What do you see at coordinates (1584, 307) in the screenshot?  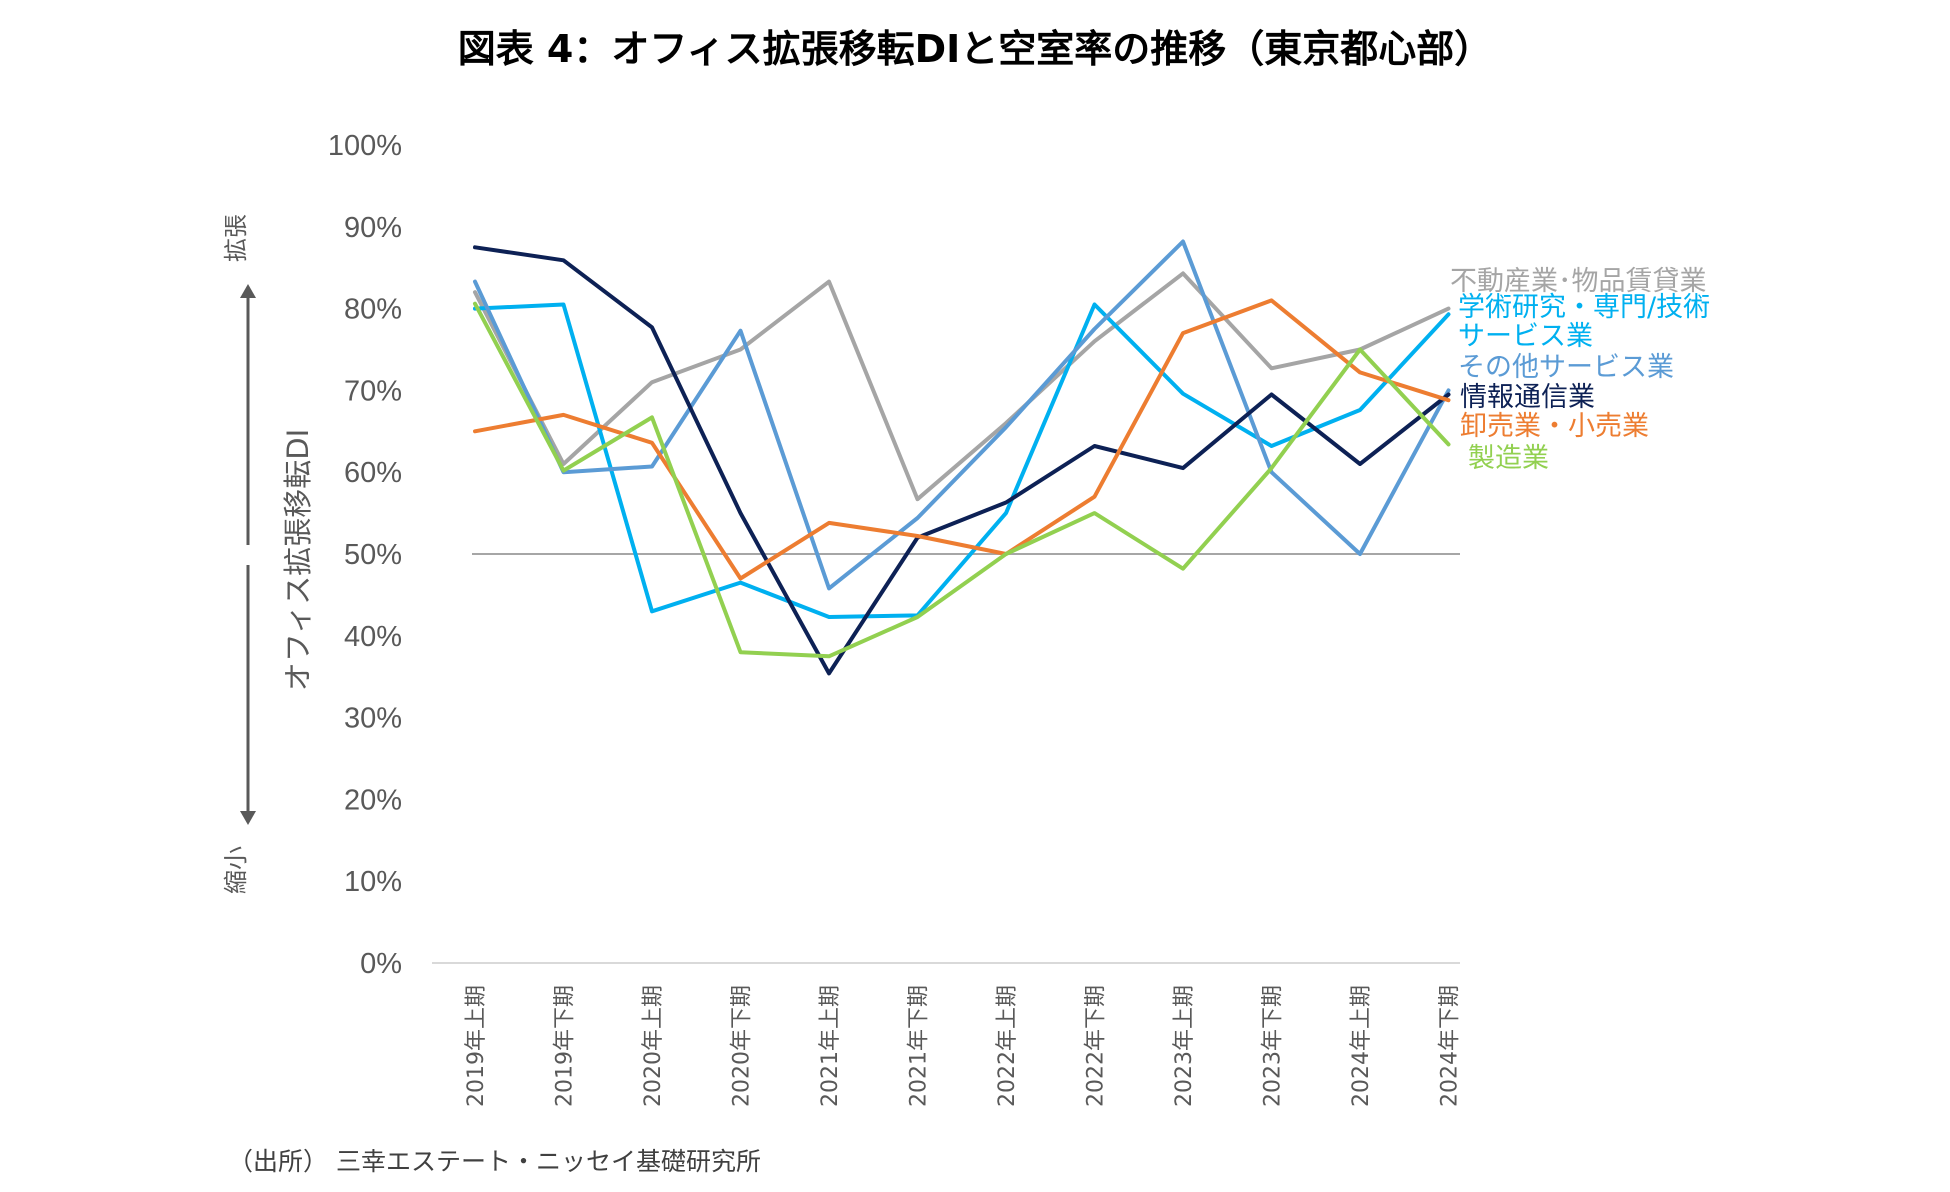 I see `legend-entry: 学術研究・専門/技術` at bounding box center [1584, 307].